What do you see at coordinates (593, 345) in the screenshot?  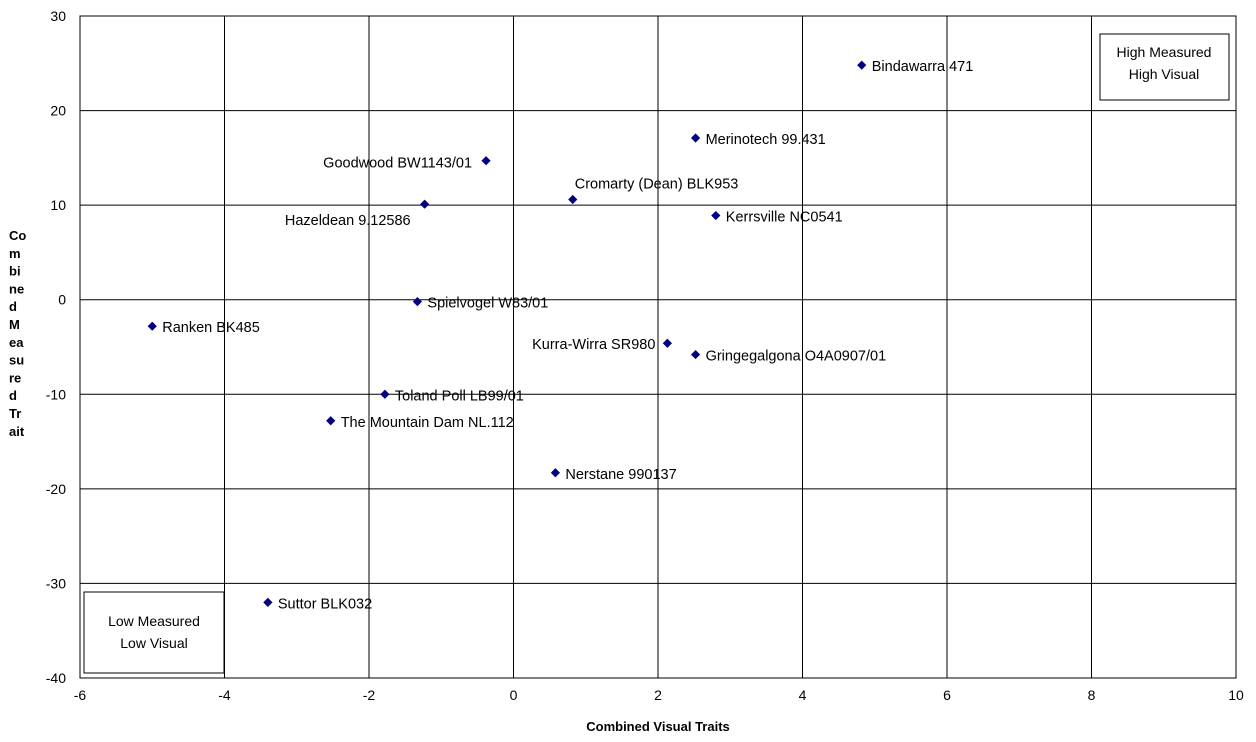 I see `point-label: Kurra-Wirra SR980` at bounding box center [593, 345].